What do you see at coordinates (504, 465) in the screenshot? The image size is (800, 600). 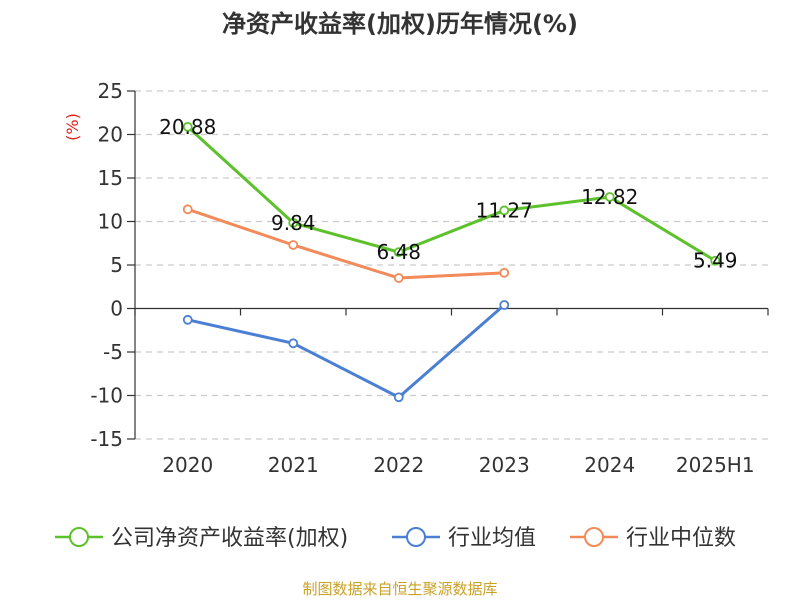 I see `x-tick-label: 2023` at bounding box center [504, 465].